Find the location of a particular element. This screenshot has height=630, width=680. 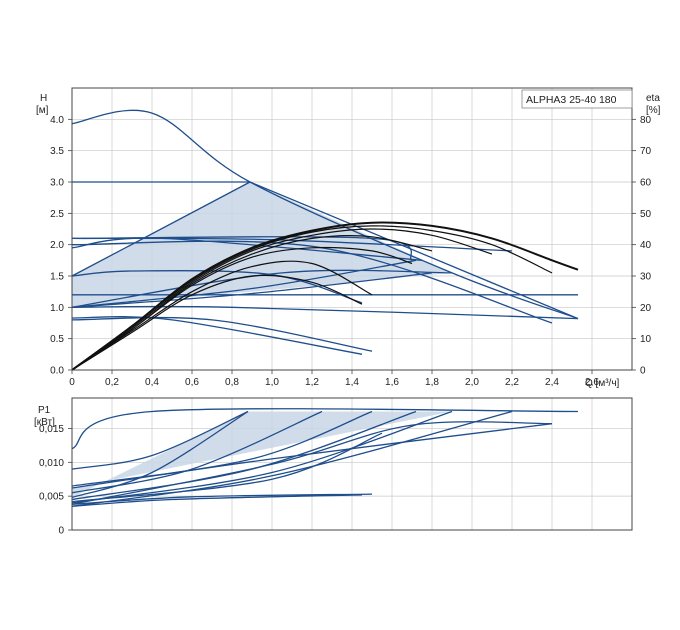

y2-tick-label: 40 is located at coordinates (646, 245).